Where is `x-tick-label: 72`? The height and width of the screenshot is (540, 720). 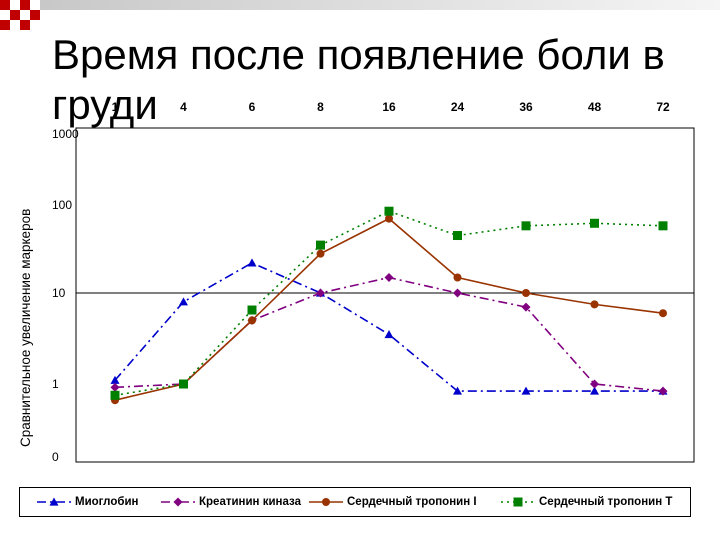
x-tick-label: 72 is located at coordinates (663, 107).